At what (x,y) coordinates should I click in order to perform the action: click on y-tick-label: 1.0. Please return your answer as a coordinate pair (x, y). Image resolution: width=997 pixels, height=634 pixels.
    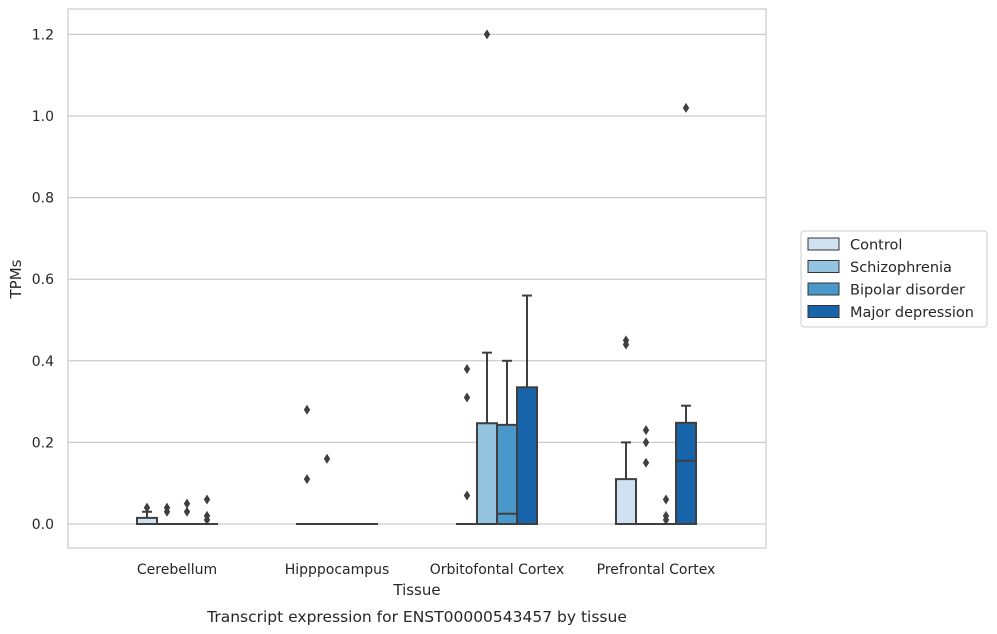
    Looking at the image, I should click on (43, 117).